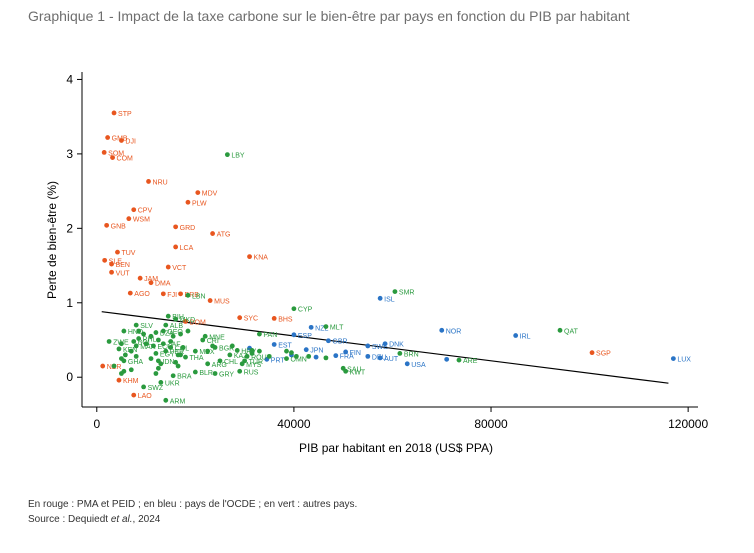 The width and height of the screenshot is (754, 553). What do you see at coordinates (355, 353) in the screenshot?
I see `point-label: FIN` at bounding box center [355, 353].